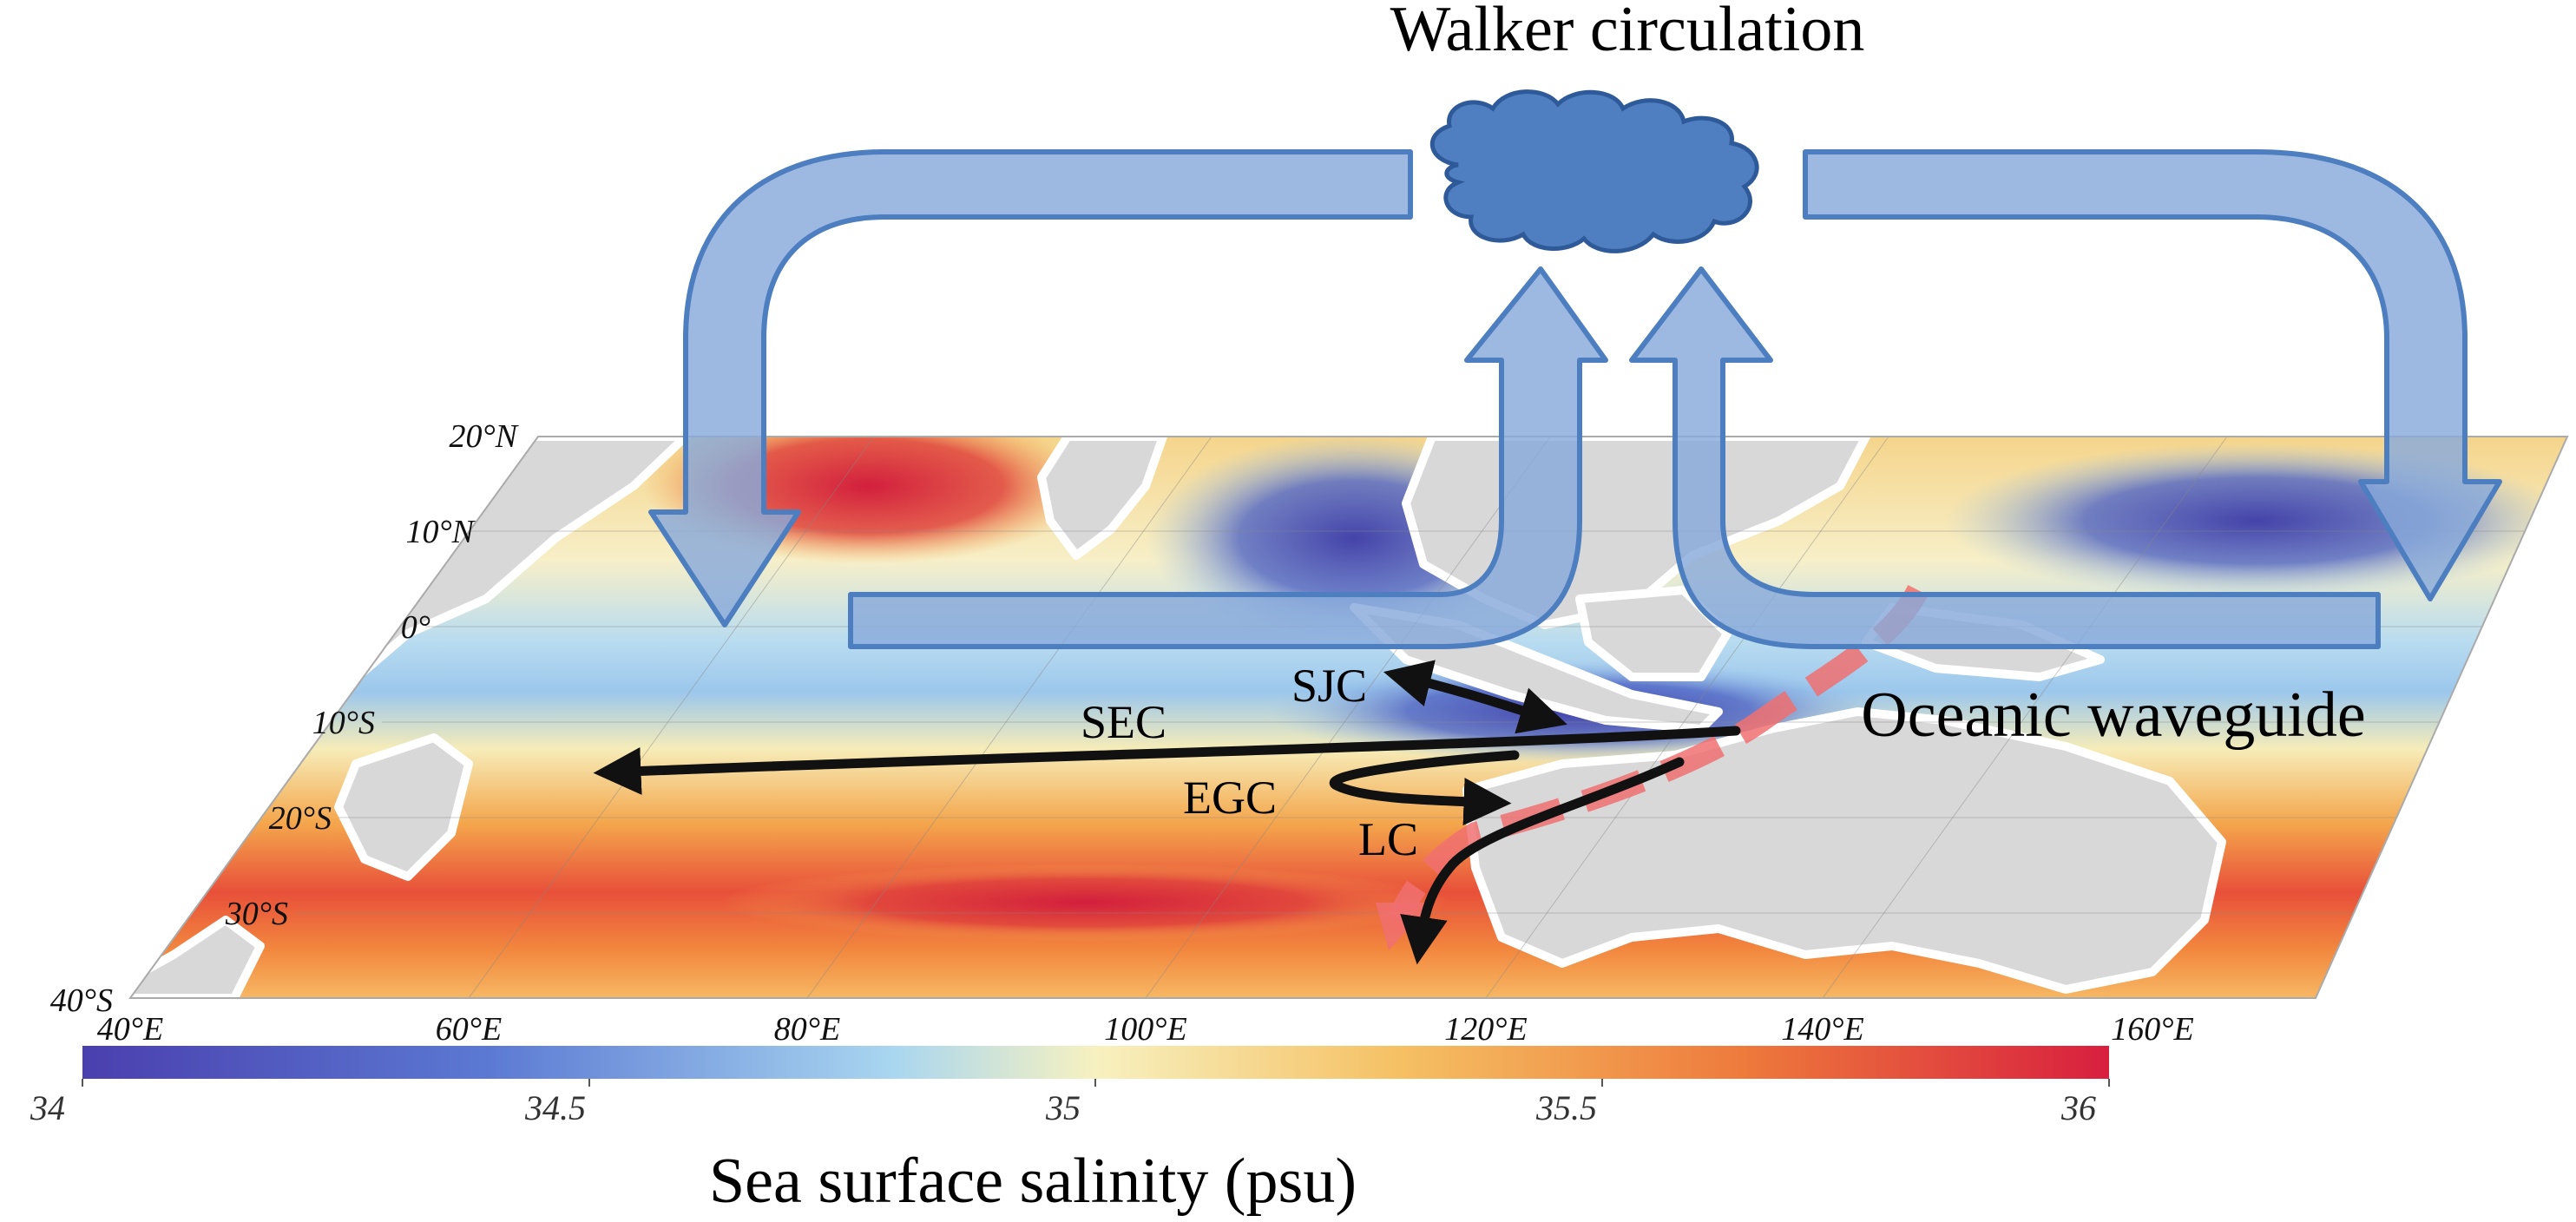 This screenshot has width=2576, height=1222. What do you see at coordinates (47, 1108) in the screenshot?
I see `colorbar-tick-34: 34` at bounding box center [47, 1108].